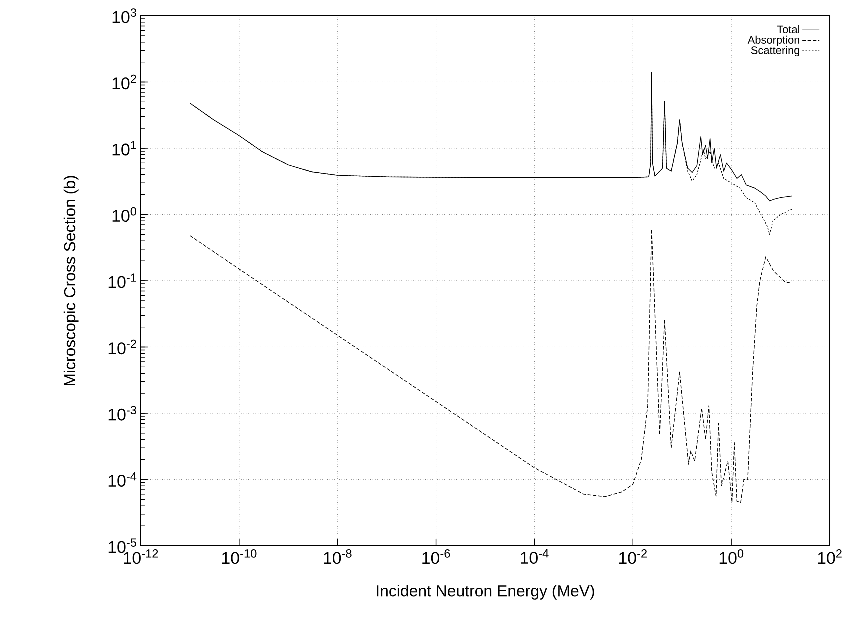 This screenshot has width=849, height=623. Describe the element at coordinates (71, 281) in the screenshot. I see `y-axis-title: Microscopic Cross Section (b)` at that location.